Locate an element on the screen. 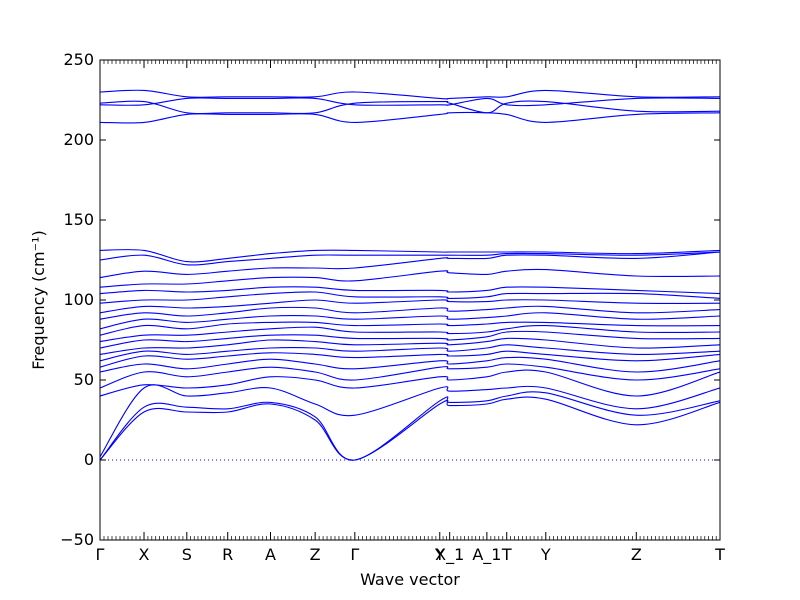  y-tick-label: 50 is located at coordinates (84, 379).